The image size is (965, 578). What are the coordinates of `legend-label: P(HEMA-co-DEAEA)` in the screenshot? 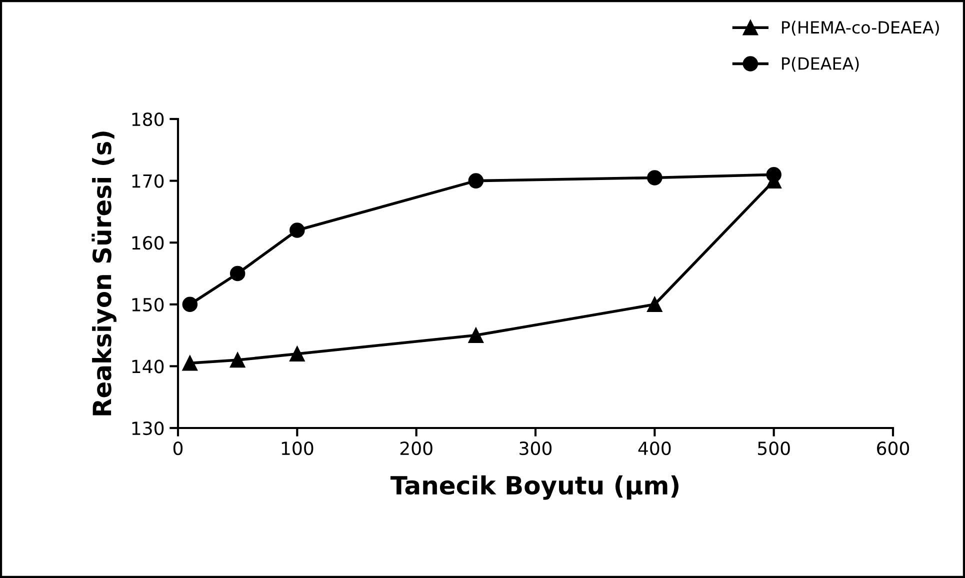 It's located at (860, 28).